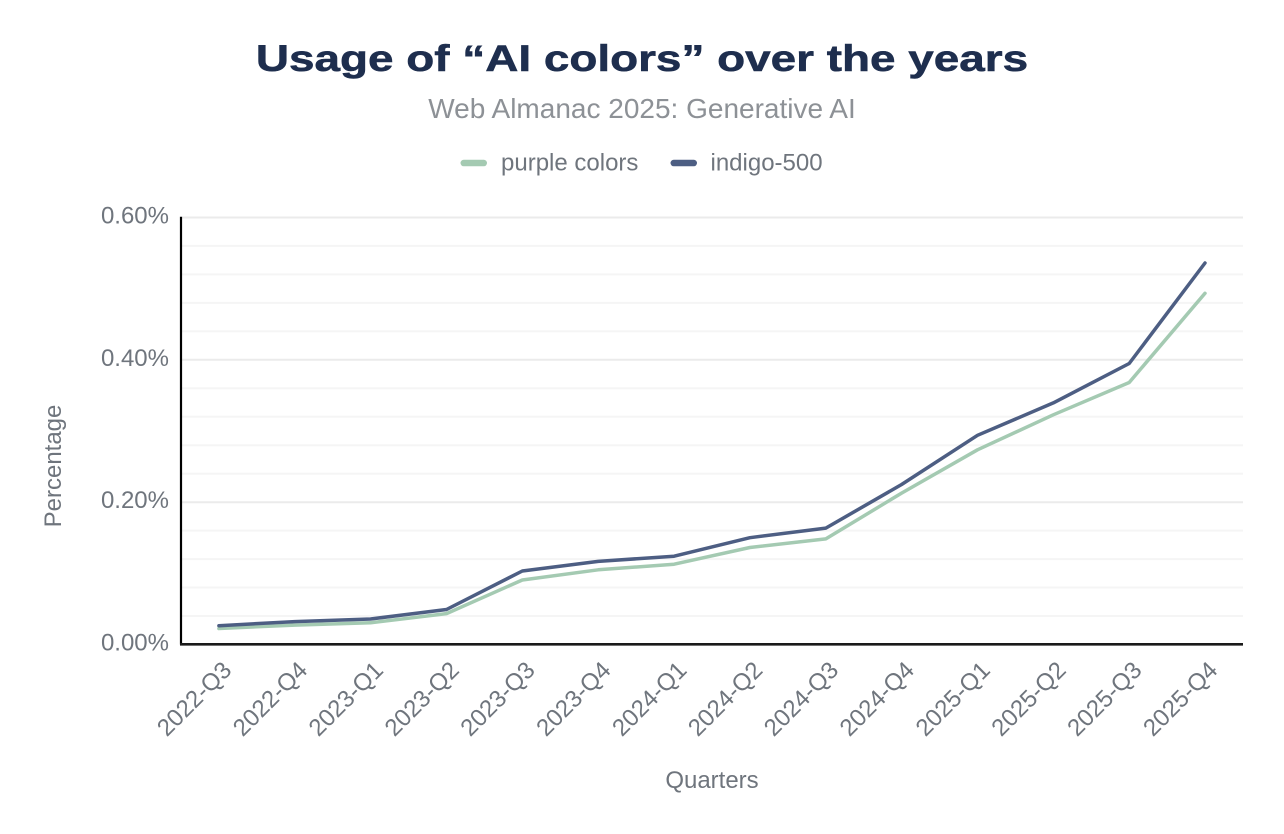 This screenshot has width=1284, height=834. Describe the element at coordinates (135, 643) in the screenshot. I see `svg-text: 0.00%` at that location.